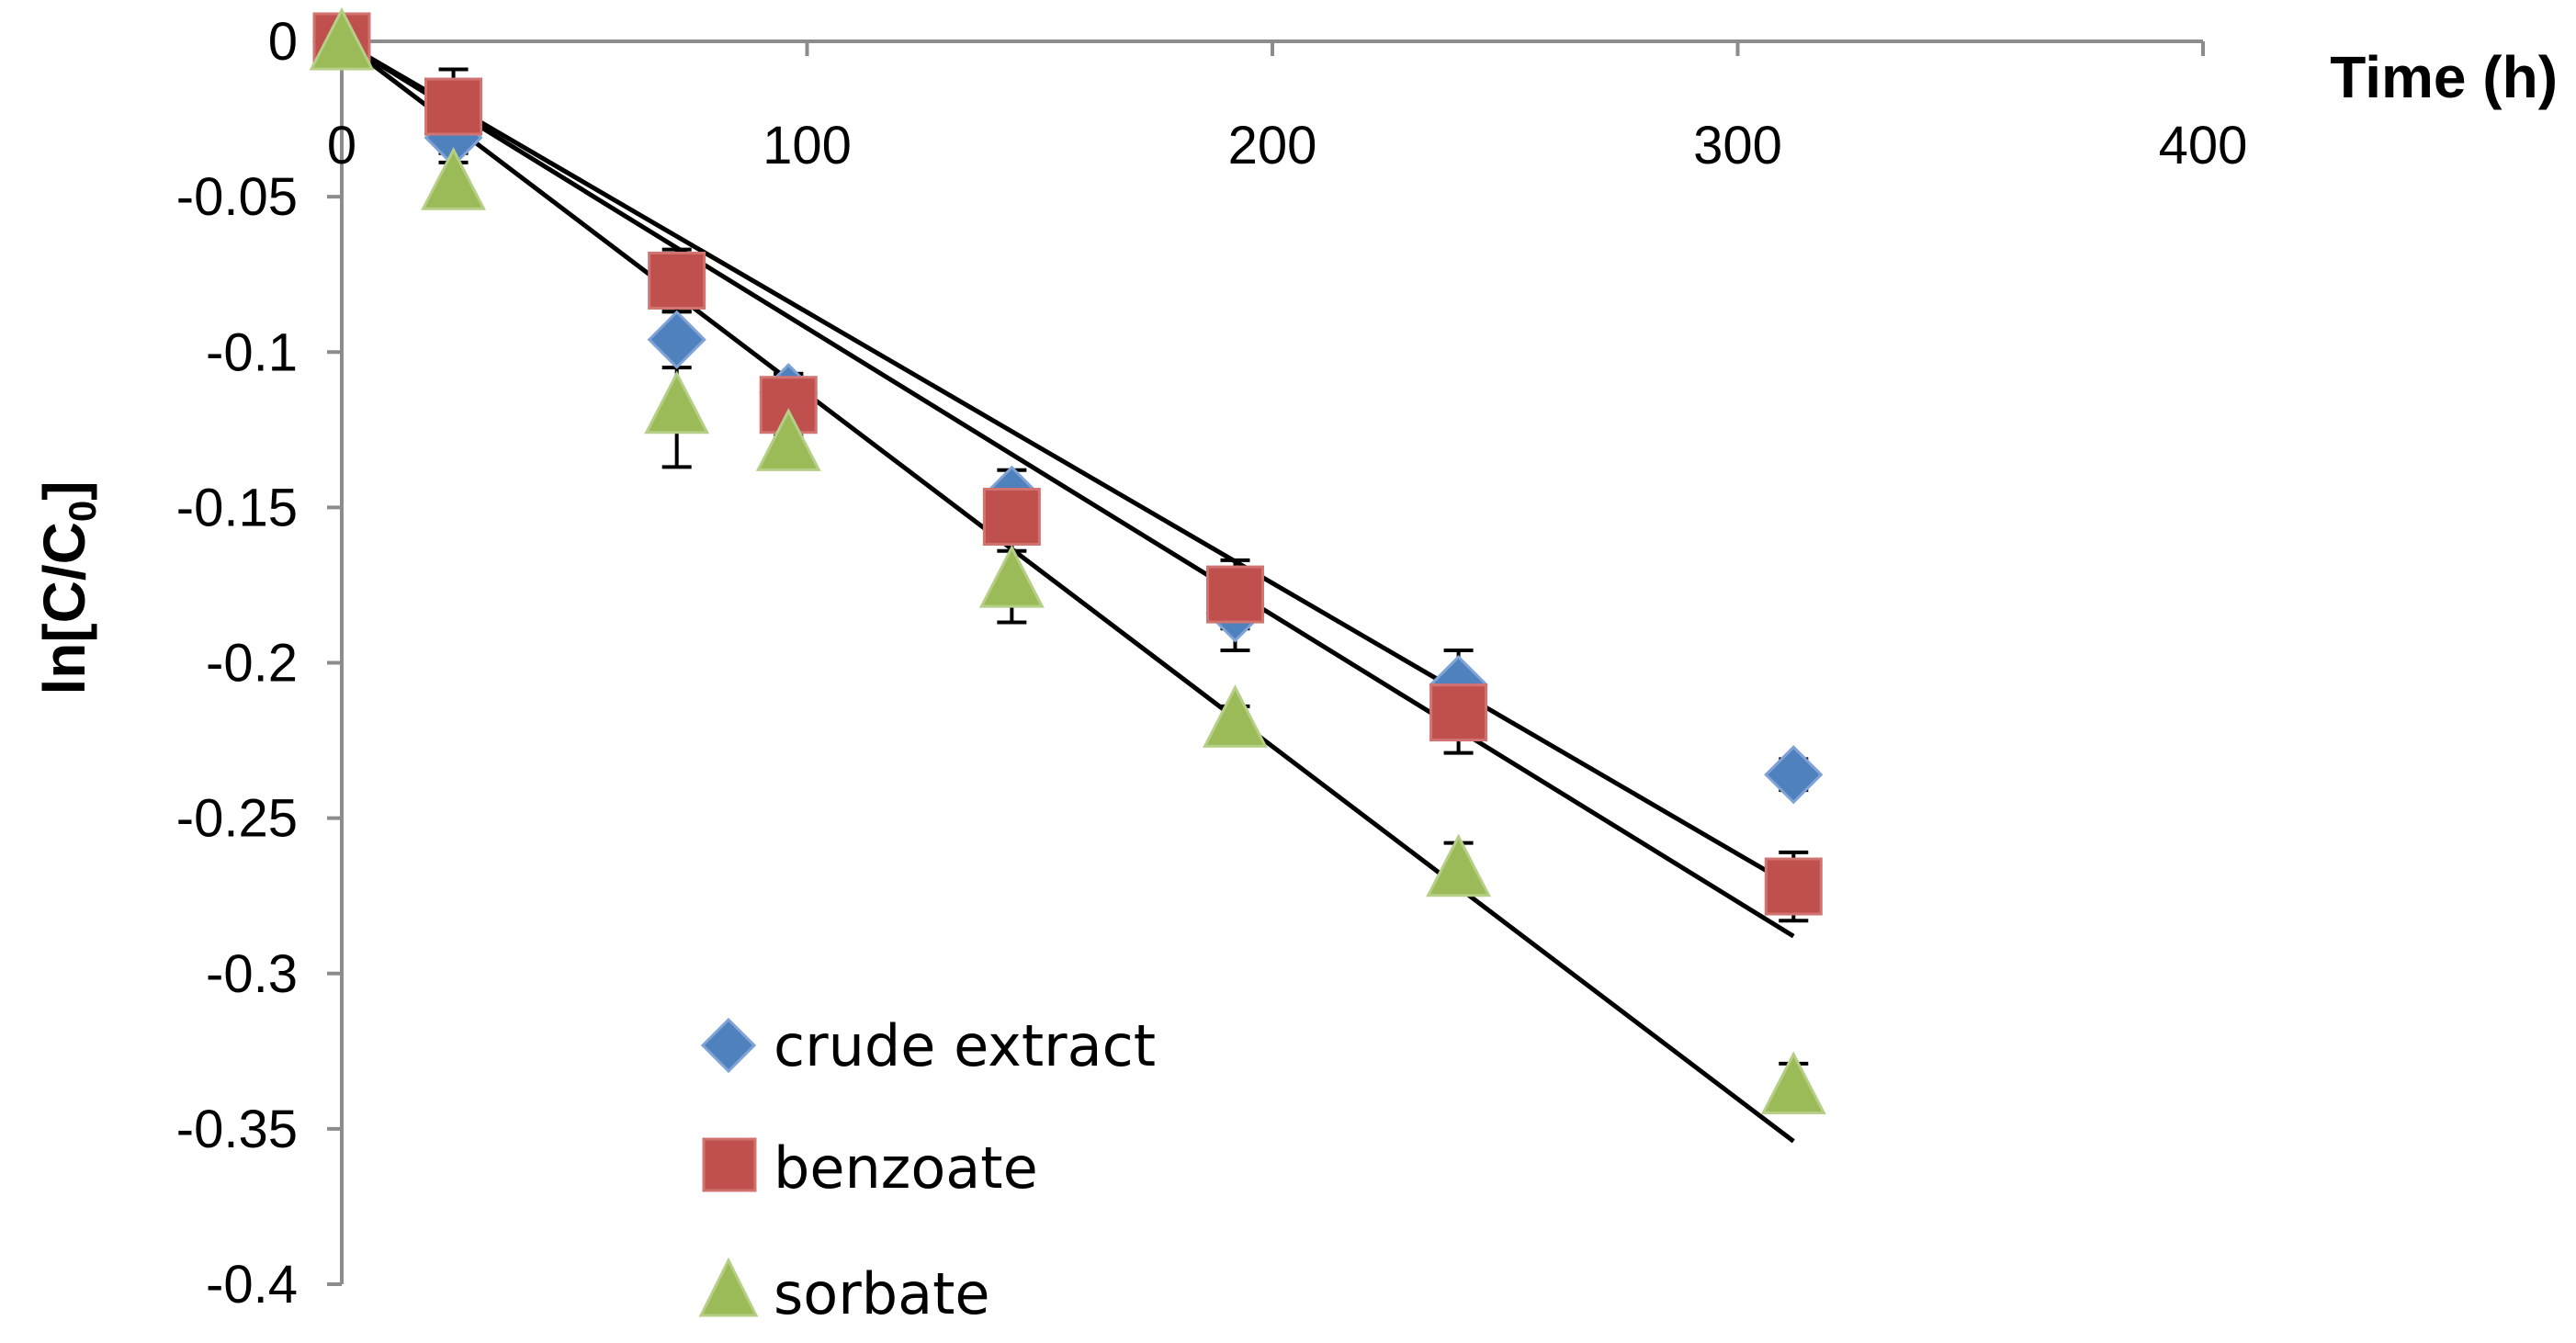  I want to click on triangle-marker-icon, so click(728, 1287).